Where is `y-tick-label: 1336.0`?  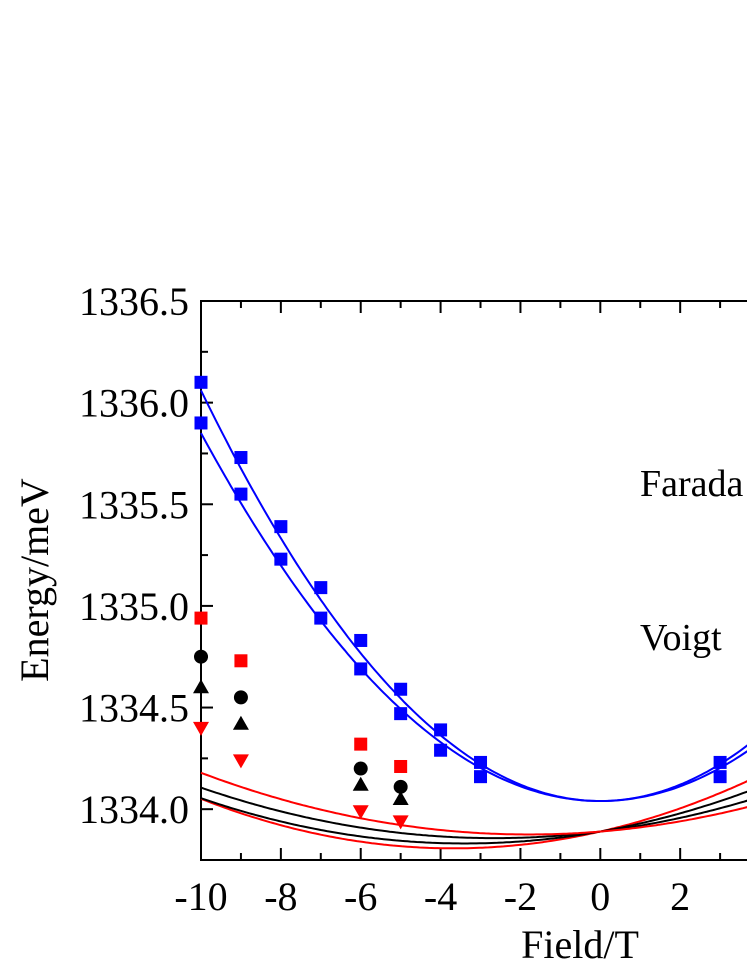
y-tick-label: 1336.0 is located at coordinates (134, 403).